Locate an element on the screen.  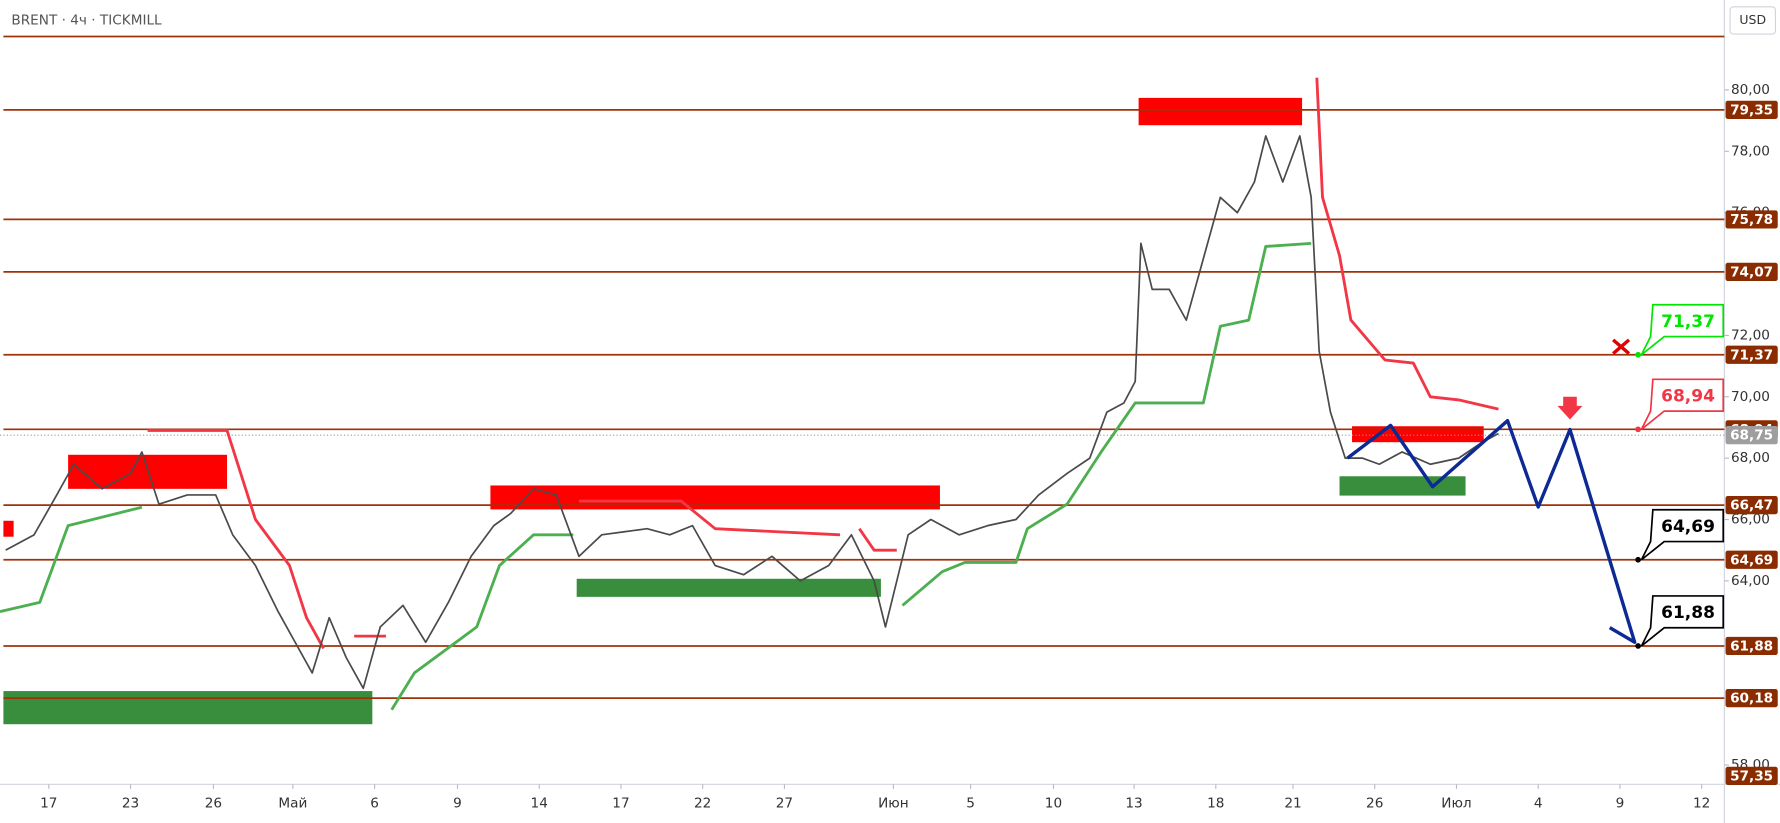
current-price-label: 68,75 is located at coordinates (1751, 436).